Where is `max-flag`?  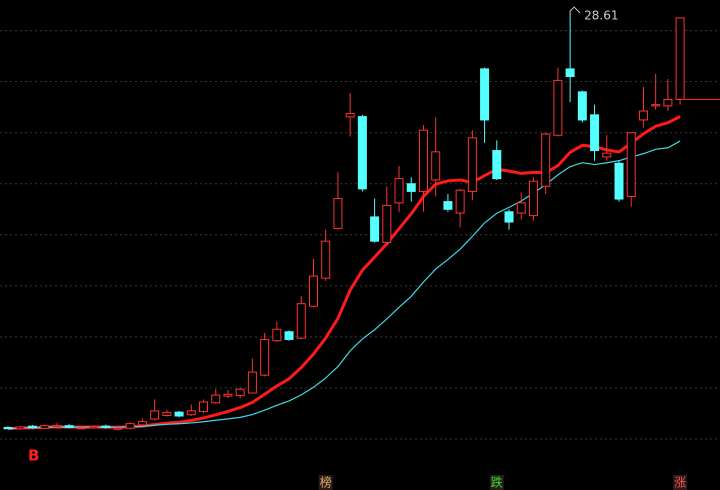
max-flag is located at coordinates (575, 11).